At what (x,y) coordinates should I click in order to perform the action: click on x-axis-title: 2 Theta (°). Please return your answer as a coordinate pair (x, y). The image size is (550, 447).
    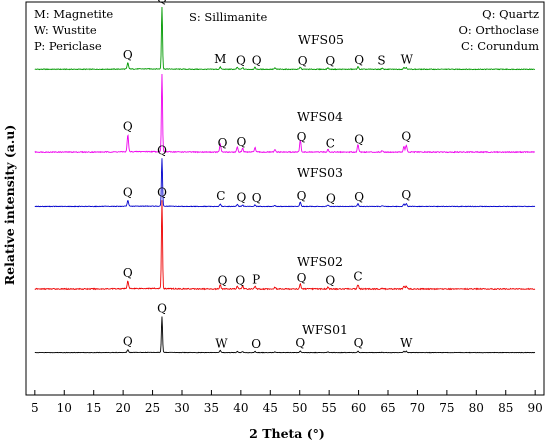
    Looking at the image, I should click on (287, 433).